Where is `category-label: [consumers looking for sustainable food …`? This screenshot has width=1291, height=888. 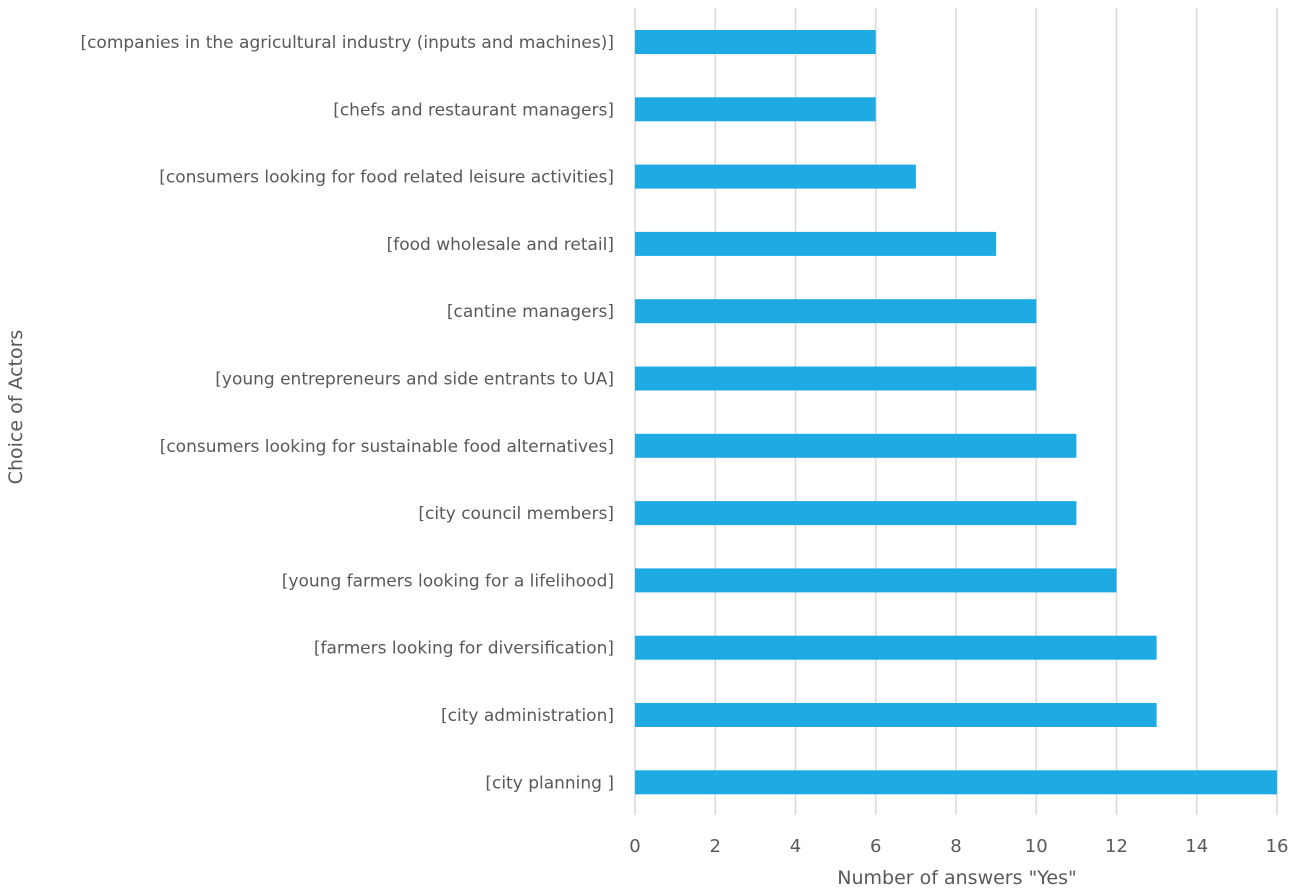
category-label: [consumers looking for sustainable food … is located at coordinates (387, 447).